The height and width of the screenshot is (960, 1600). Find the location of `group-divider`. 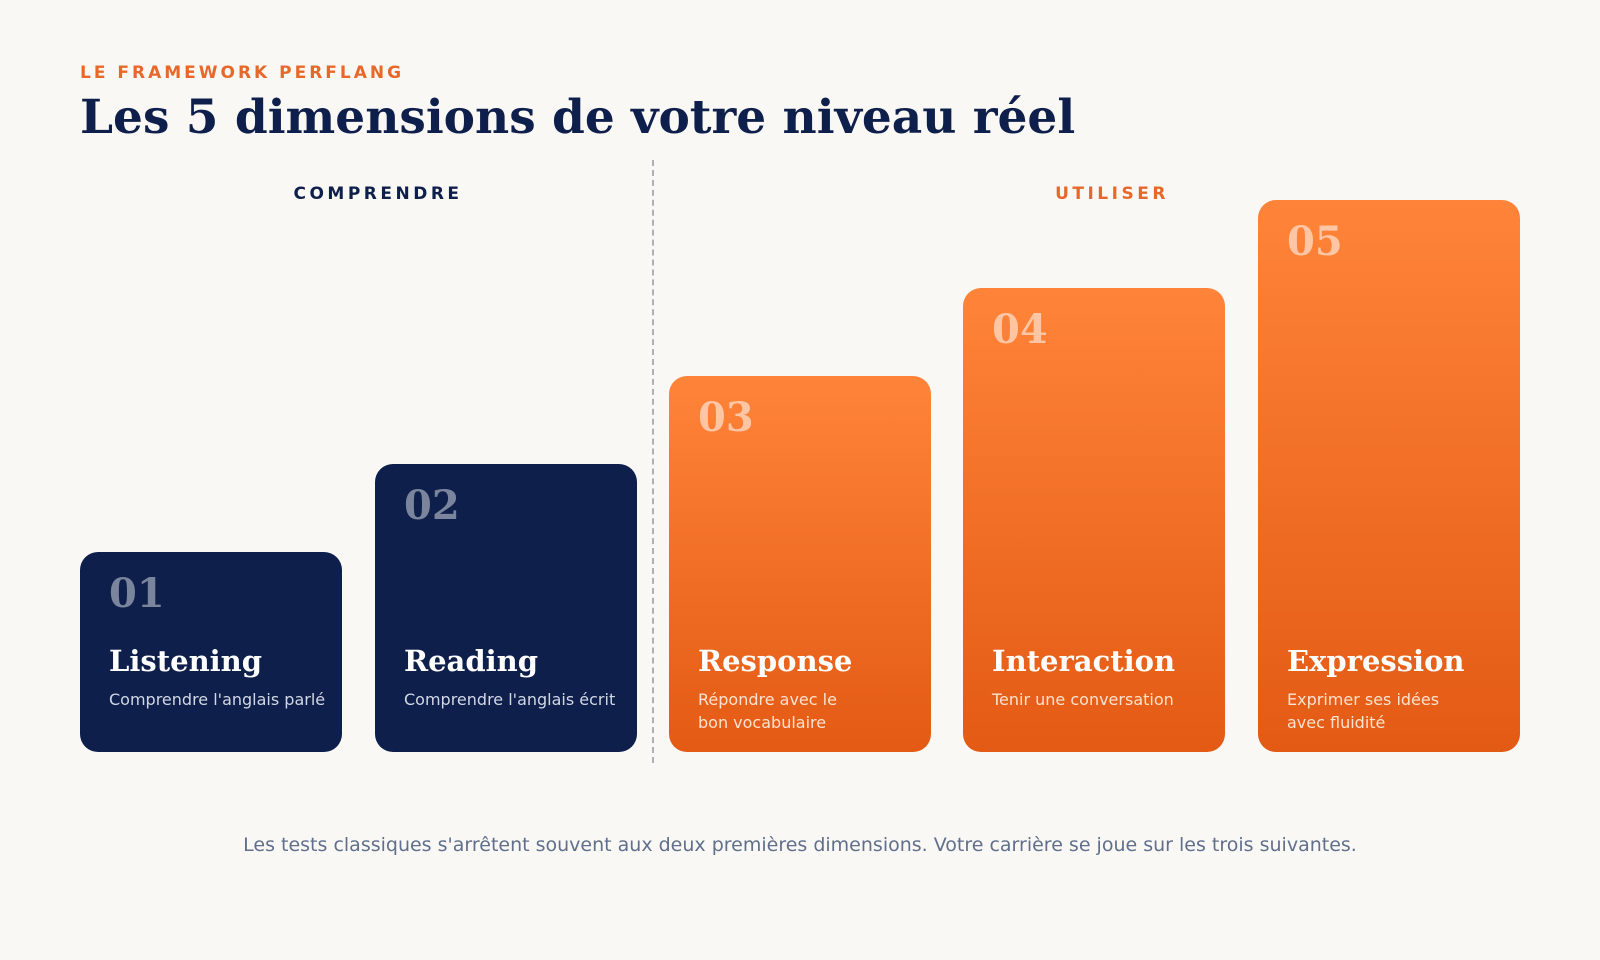

group-divider is located at coordinates (653, 461).